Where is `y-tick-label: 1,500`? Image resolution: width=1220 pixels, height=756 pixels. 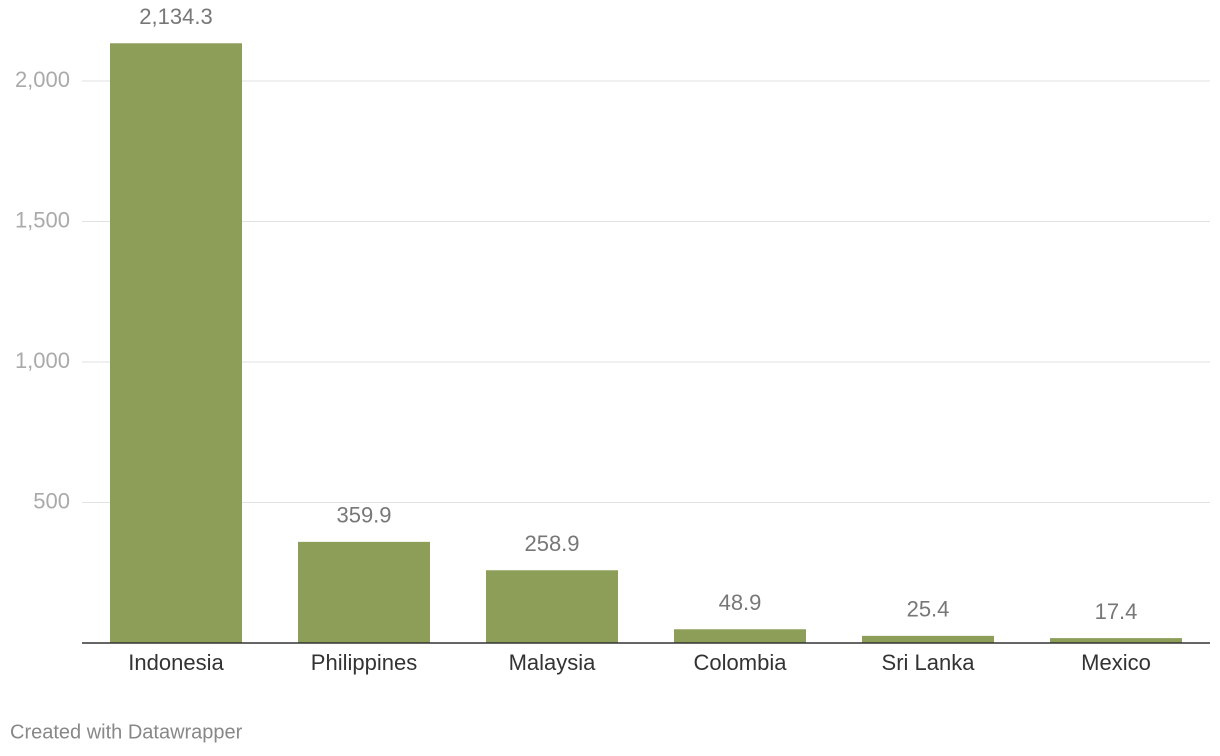
y-tick-label: 1,500 is located at coordinates (42, 219).